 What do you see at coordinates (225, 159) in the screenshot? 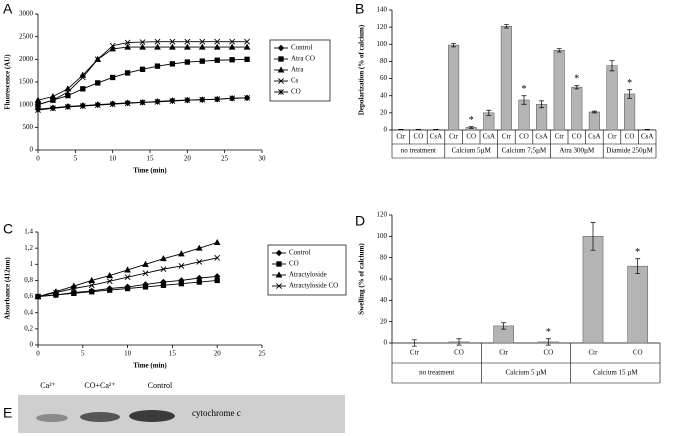
I see `x-tick-label: 25` at bounding box center [225, 159].